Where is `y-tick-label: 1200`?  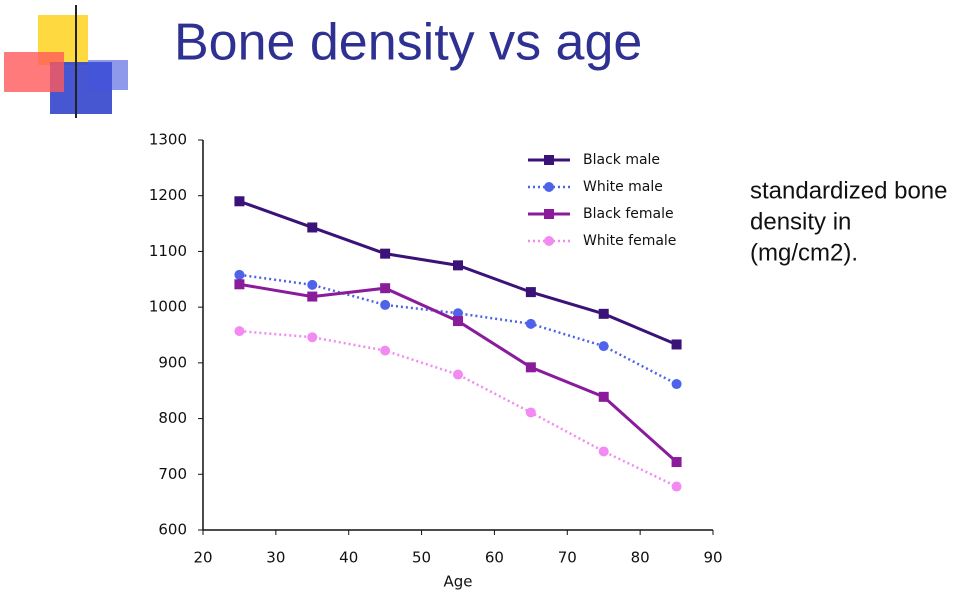
y-tick-label: 1200 is located at coordinates (168, 195).